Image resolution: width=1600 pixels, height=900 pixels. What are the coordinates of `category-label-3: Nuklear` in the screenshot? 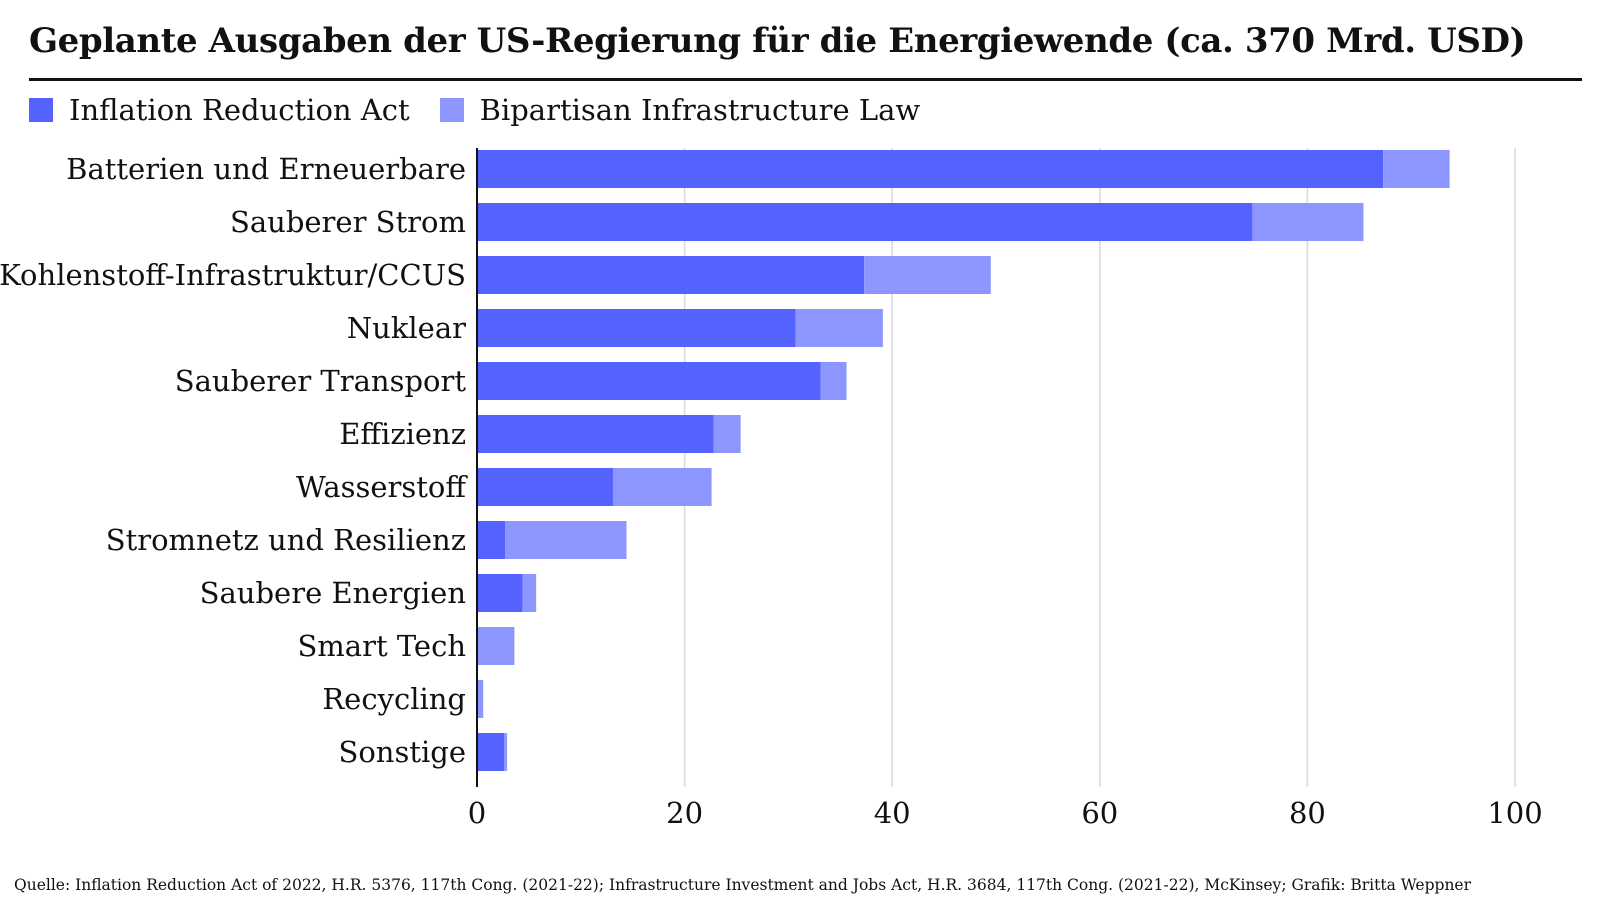 It's located at (406, 328).